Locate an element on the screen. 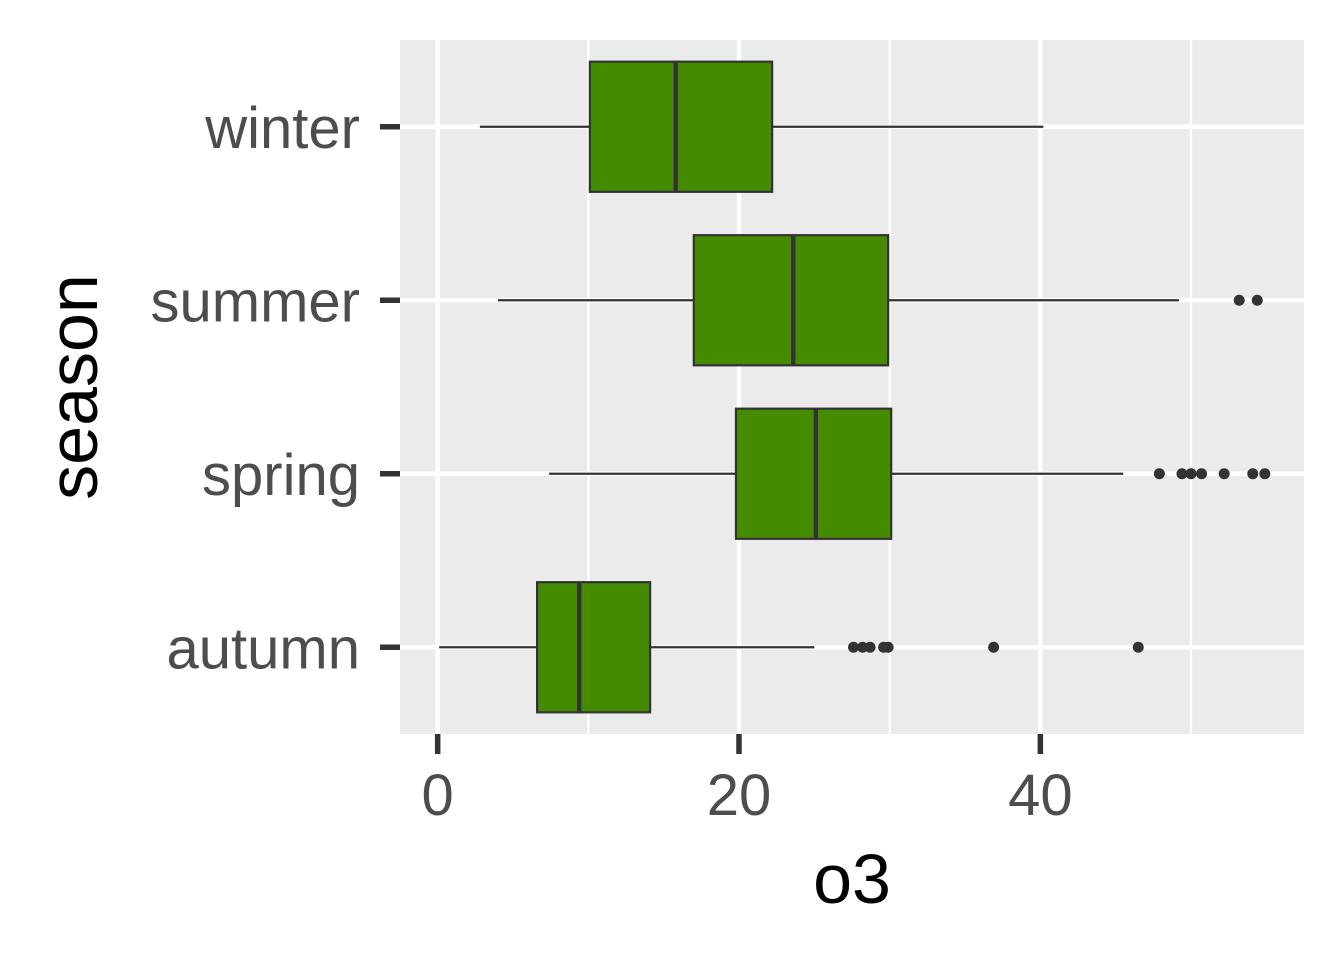  x-tick-label: 20 is located at coordinates (739, 795).